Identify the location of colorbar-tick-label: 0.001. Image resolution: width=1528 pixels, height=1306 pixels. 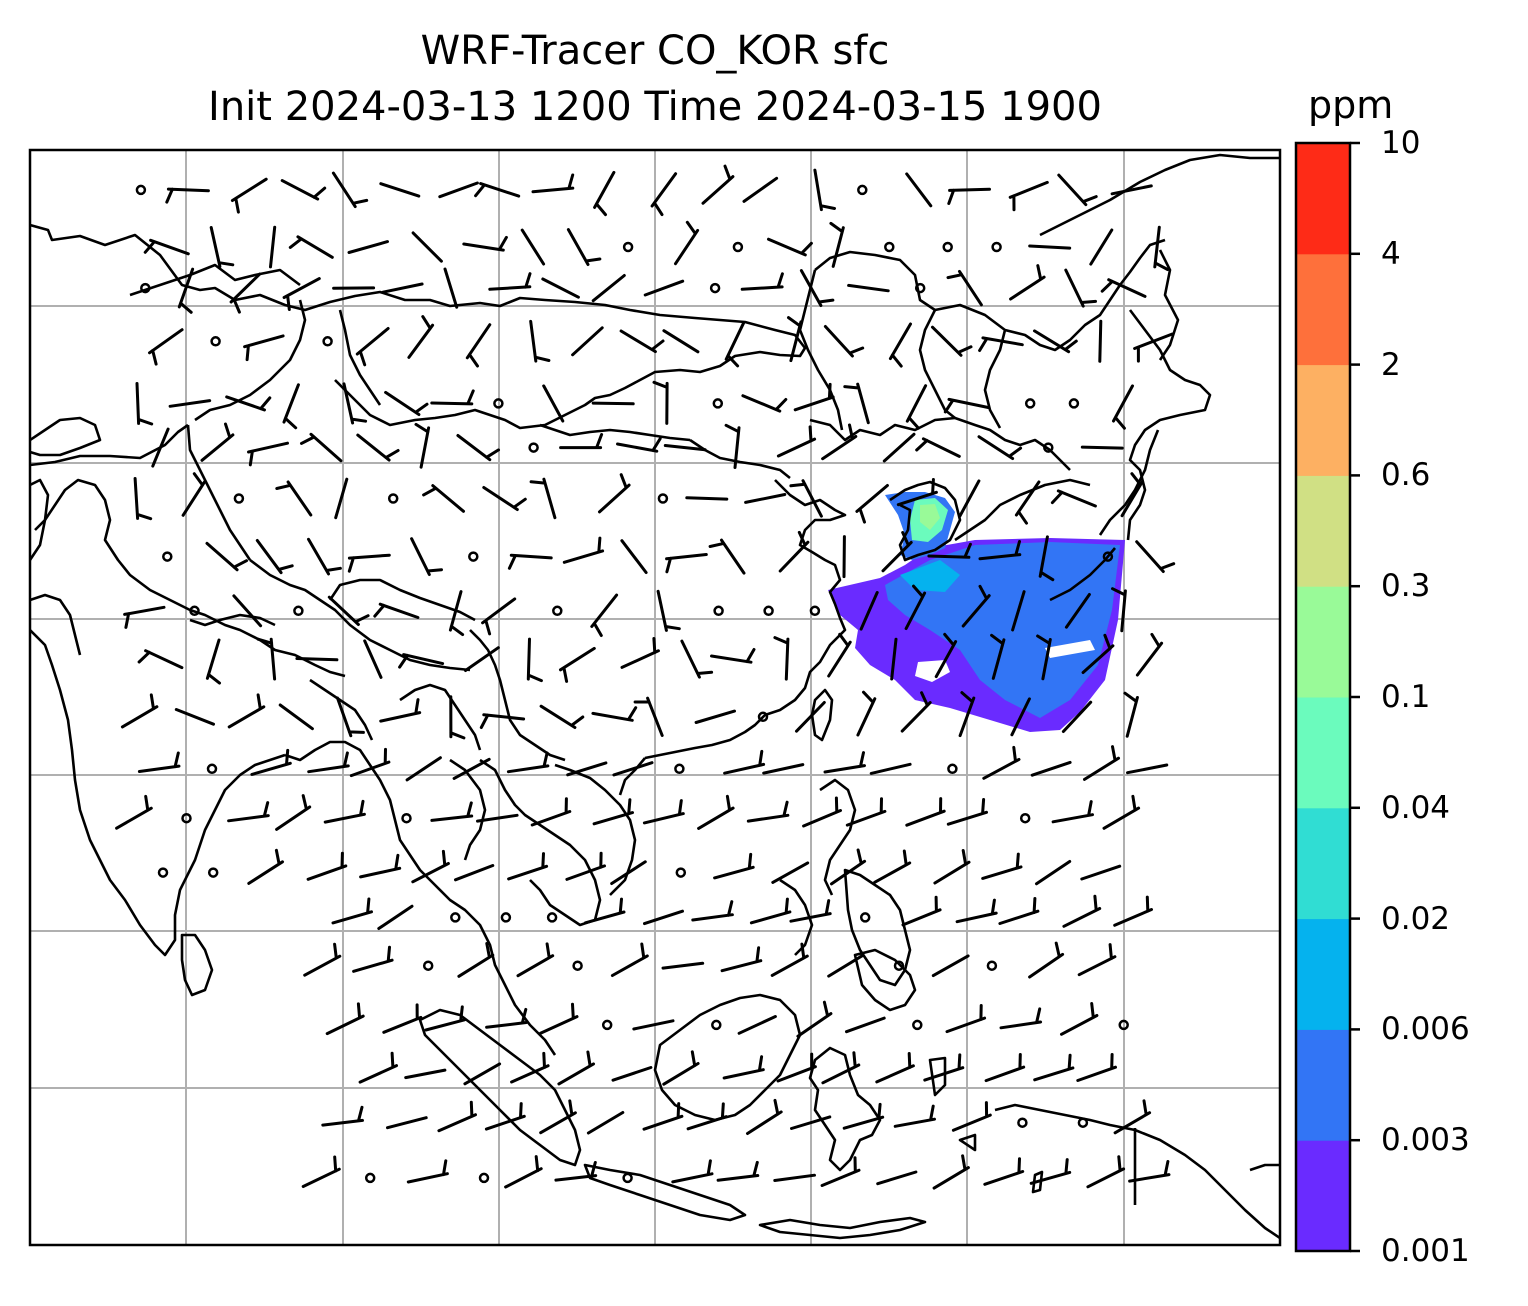
(1425, 1251).